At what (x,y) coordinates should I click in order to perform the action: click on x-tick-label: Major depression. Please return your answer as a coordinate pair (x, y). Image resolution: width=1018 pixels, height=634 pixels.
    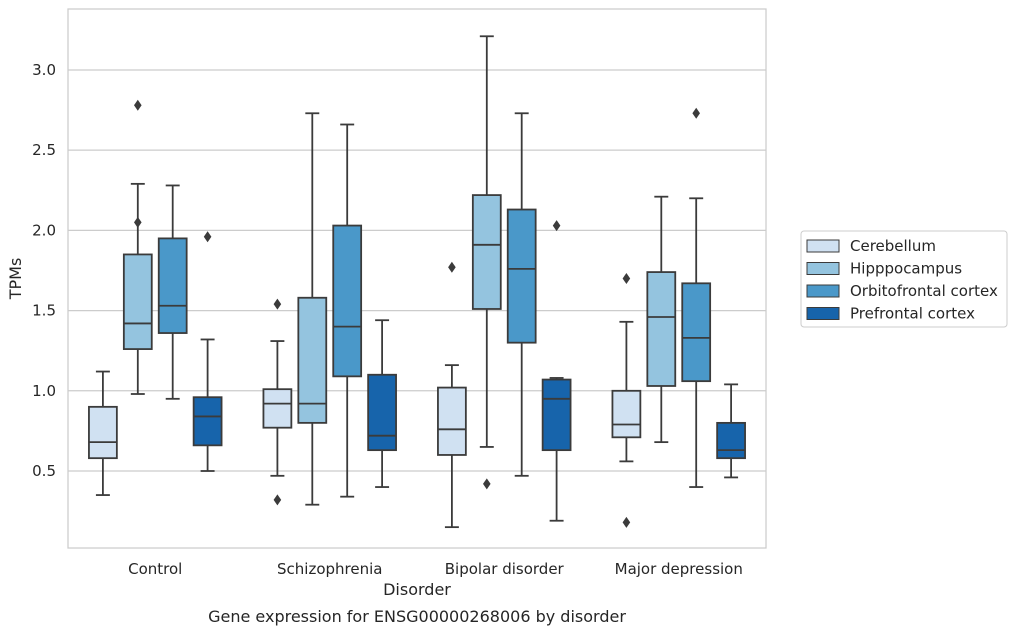
    Looking at the image, I should click on (679, 569).